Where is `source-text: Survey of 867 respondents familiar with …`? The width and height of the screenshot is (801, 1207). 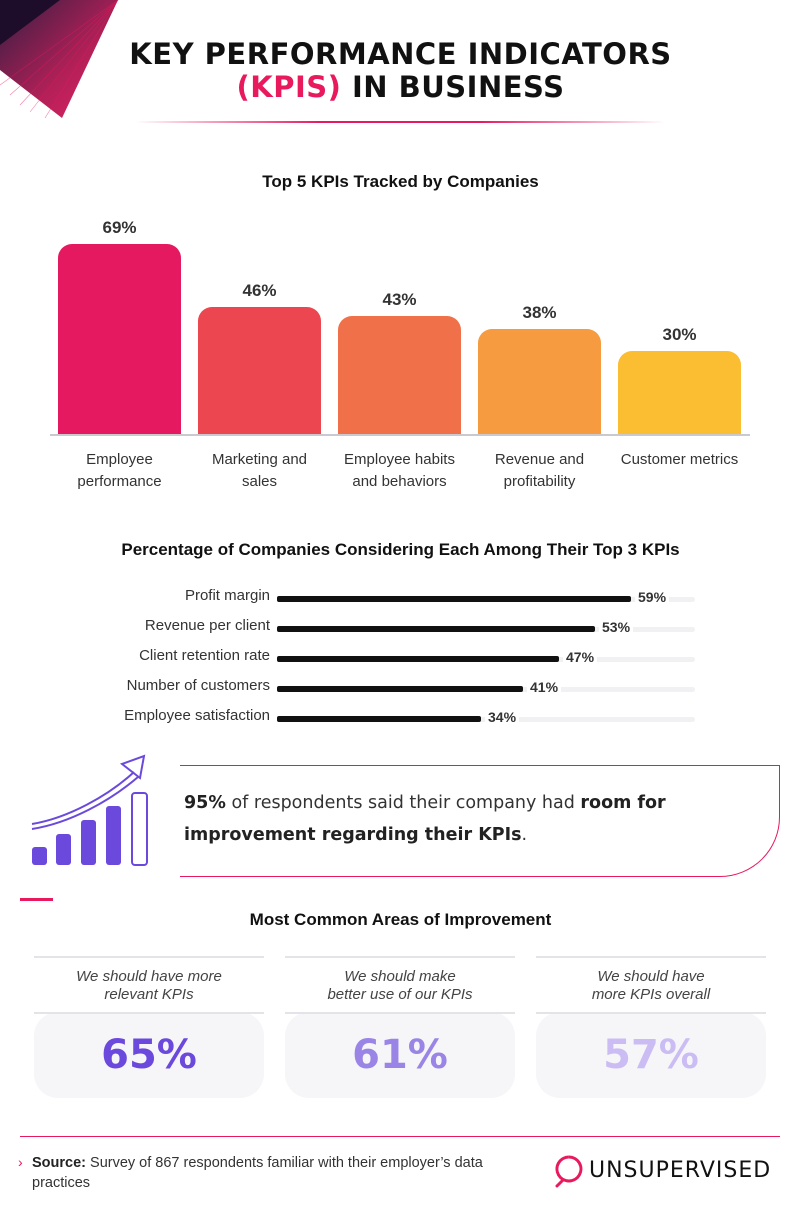 source-text: Survey of 867 respondents familiar with … is located at coordinates (257, 1173).